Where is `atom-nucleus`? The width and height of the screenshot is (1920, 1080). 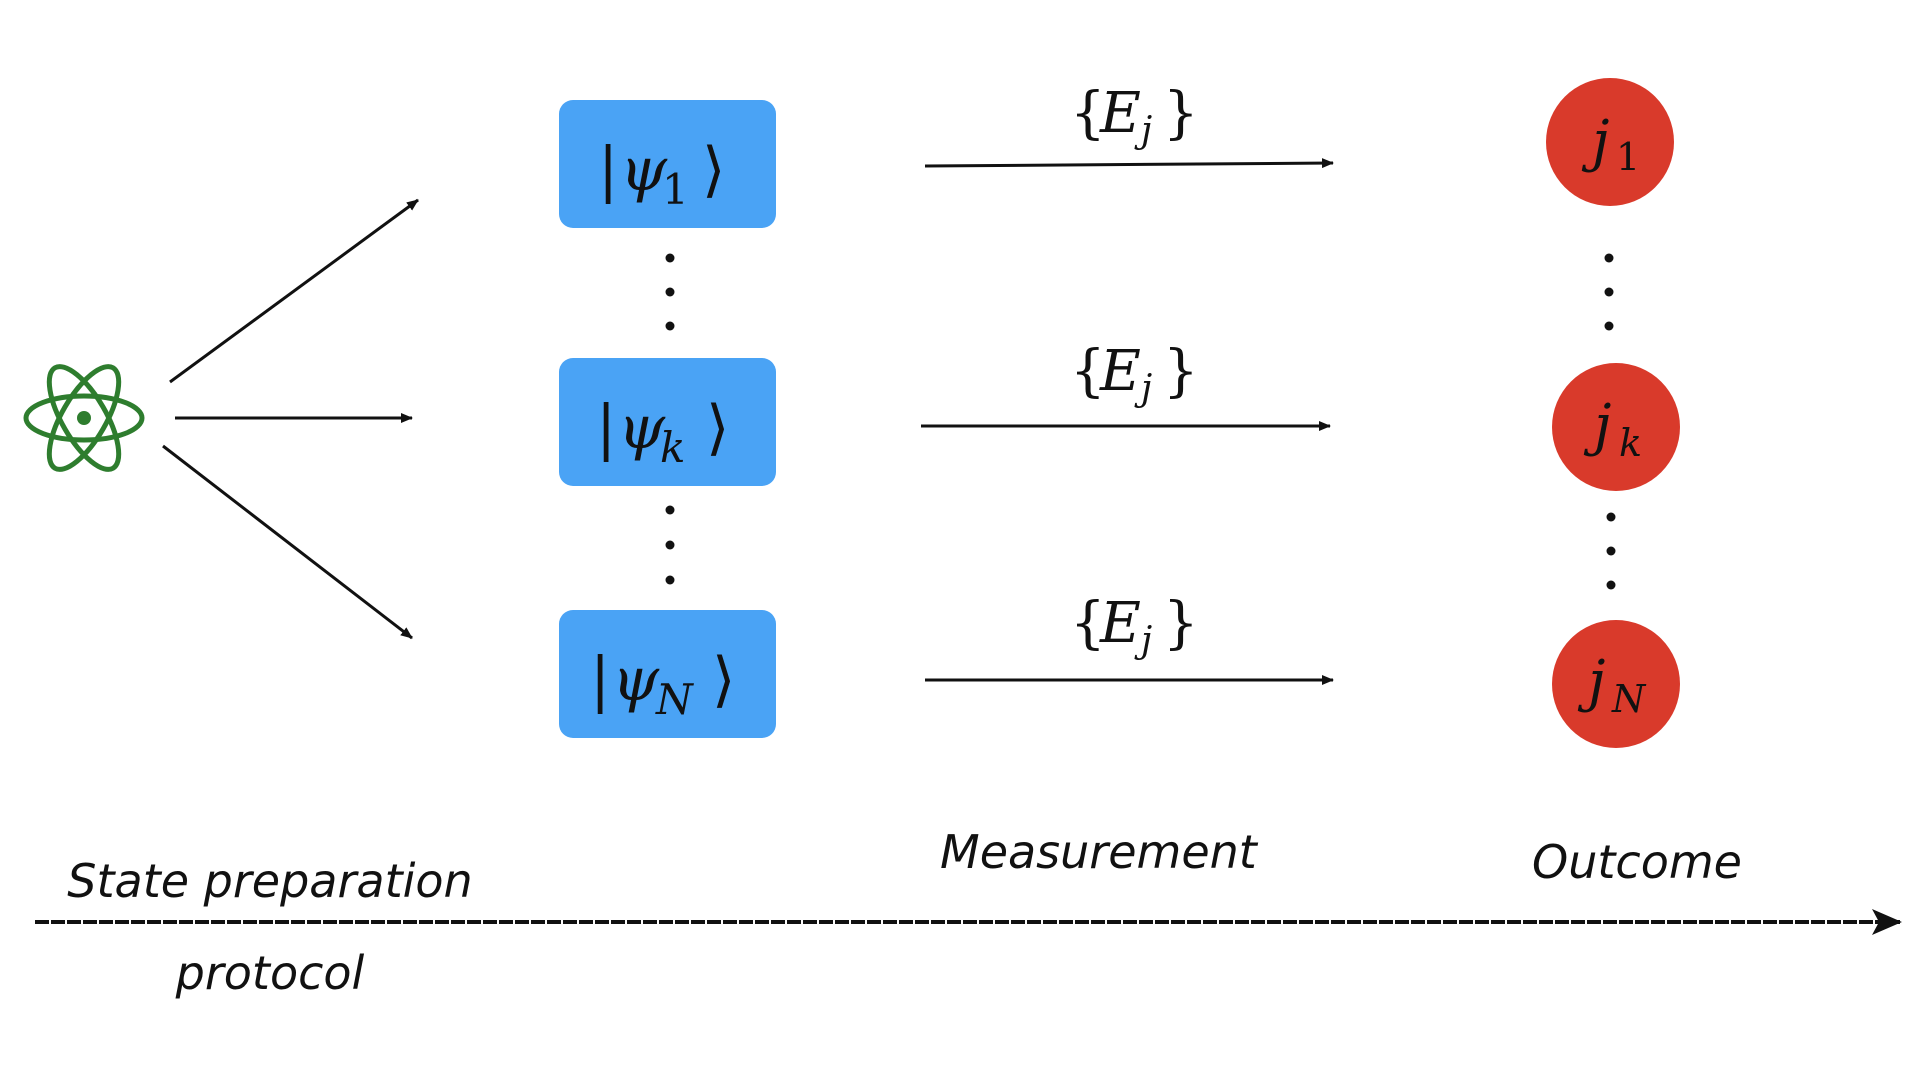
atom-nucleus is located at coordinates (84, 418).